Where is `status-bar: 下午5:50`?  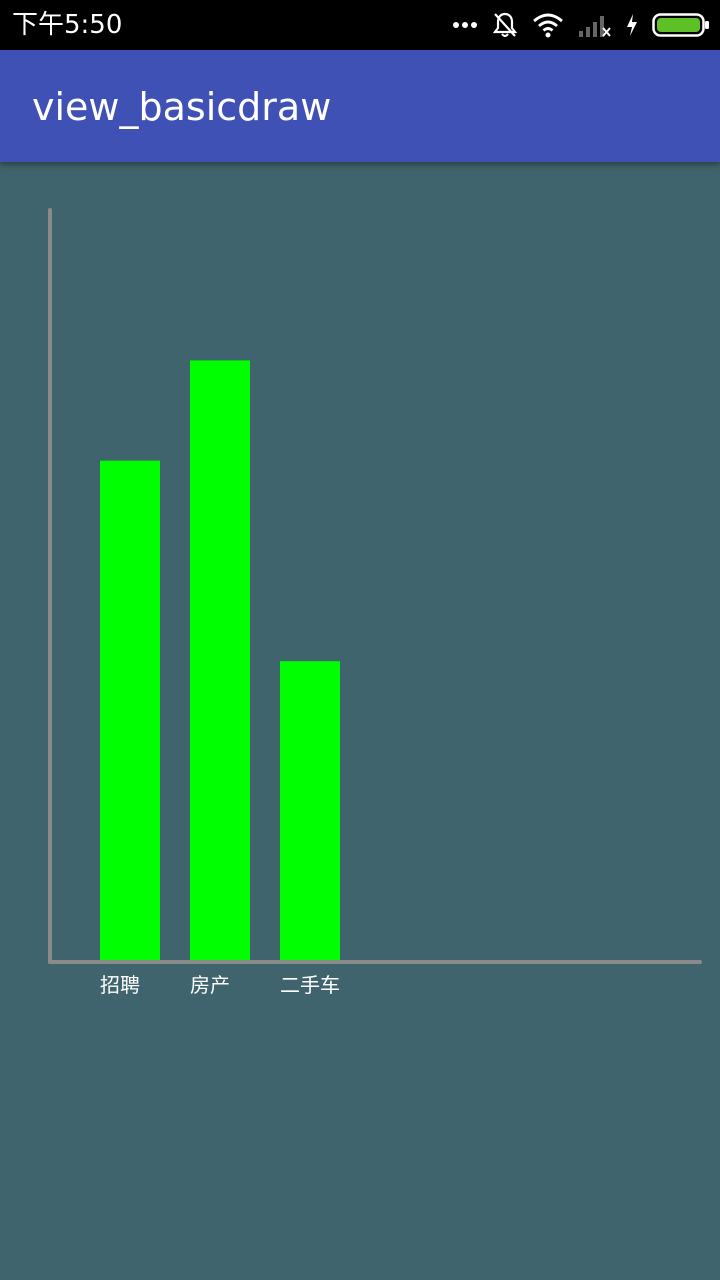 status-bar: 下午5:50 is located at coordinates (360, 25).